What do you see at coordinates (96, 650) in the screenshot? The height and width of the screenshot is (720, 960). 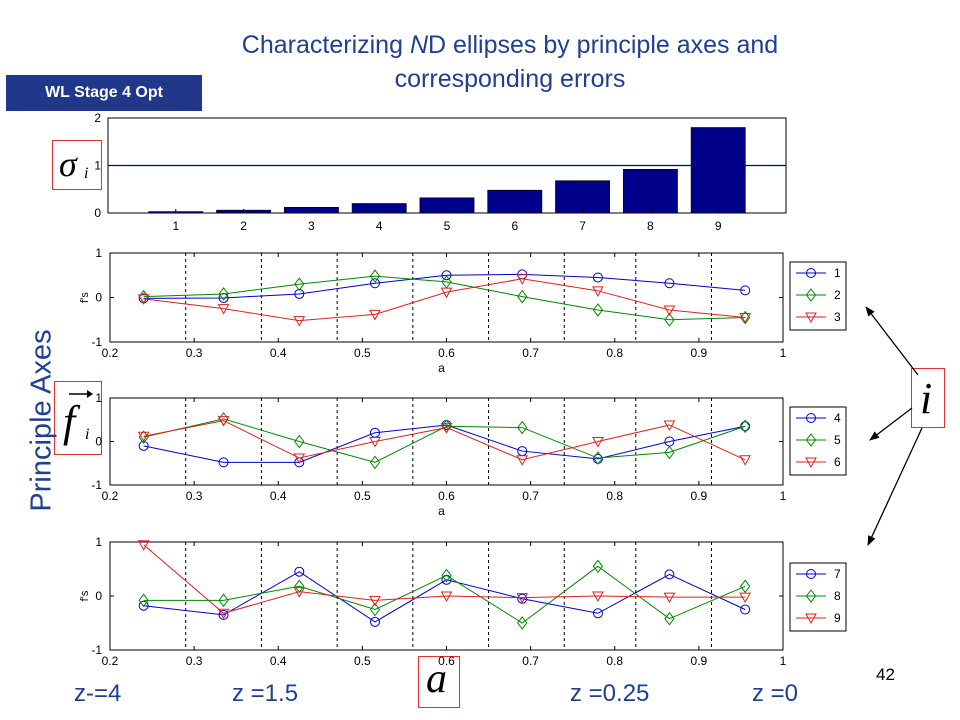 I see `panel-3-y-tick-label-0: -1` at bounding box center [96, 650].